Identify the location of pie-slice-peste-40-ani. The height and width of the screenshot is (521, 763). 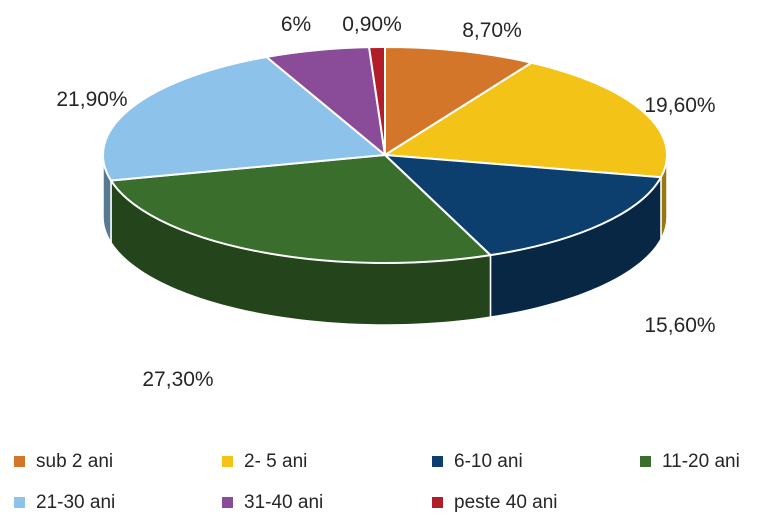
(377, 100).